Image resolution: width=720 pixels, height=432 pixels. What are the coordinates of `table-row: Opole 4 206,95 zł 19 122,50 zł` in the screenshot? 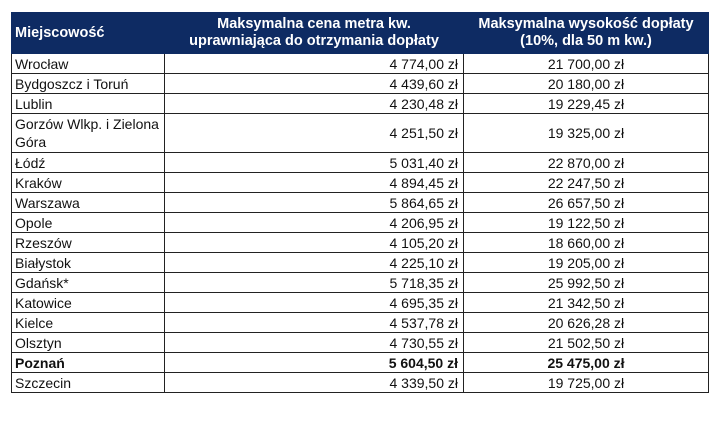 It's located at (360, 222).